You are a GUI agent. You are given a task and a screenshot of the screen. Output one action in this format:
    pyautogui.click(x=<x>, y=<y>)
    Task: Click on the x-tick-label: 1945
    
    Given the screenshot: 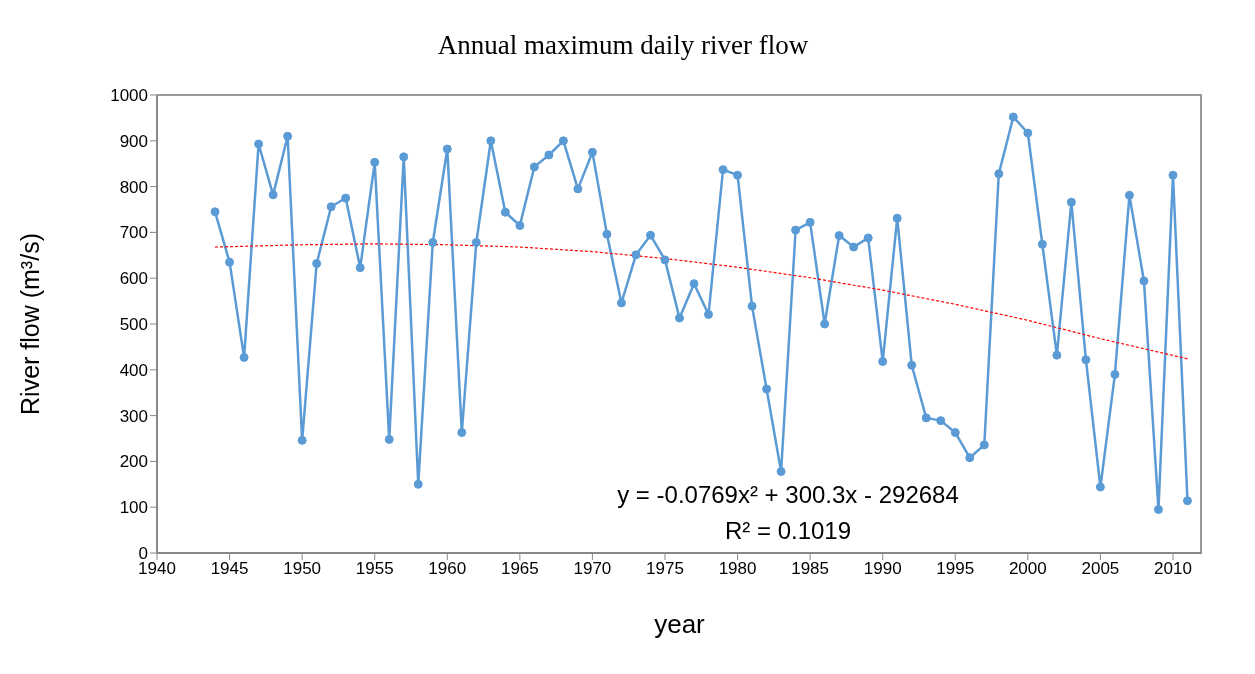 What is the action you would take?
    pyautogui.click(x=229, y=569)
    